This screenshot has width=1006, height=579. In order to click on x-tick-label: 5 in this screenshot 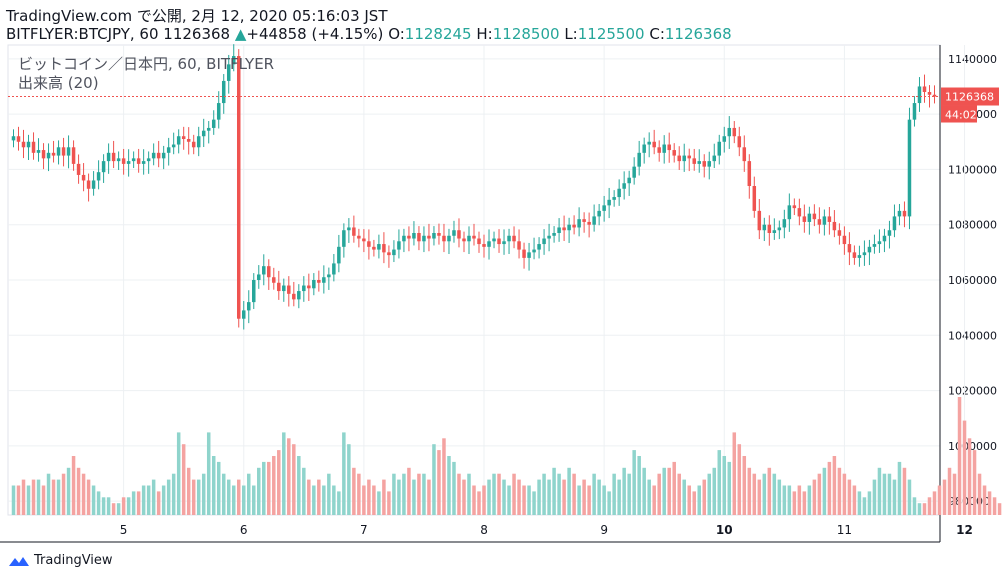, I will do `click(124, 530)`.